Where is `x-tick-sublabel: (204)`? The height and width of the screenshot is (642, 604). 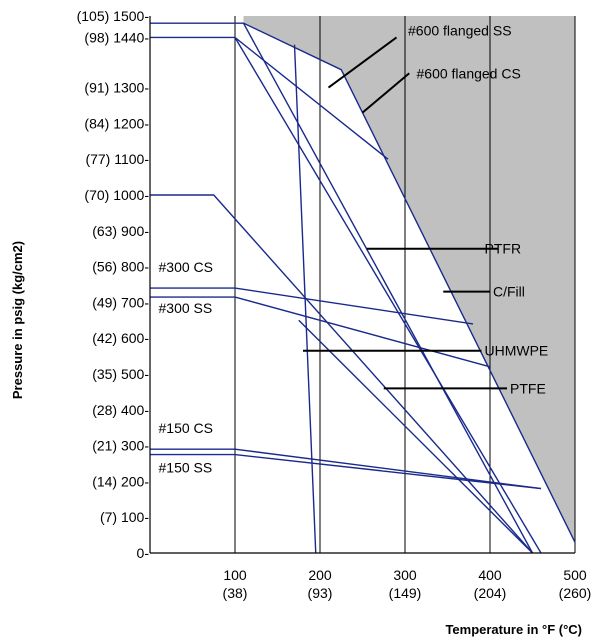
x-tick-sublabel: (204) is located at coordinates (490, 593).